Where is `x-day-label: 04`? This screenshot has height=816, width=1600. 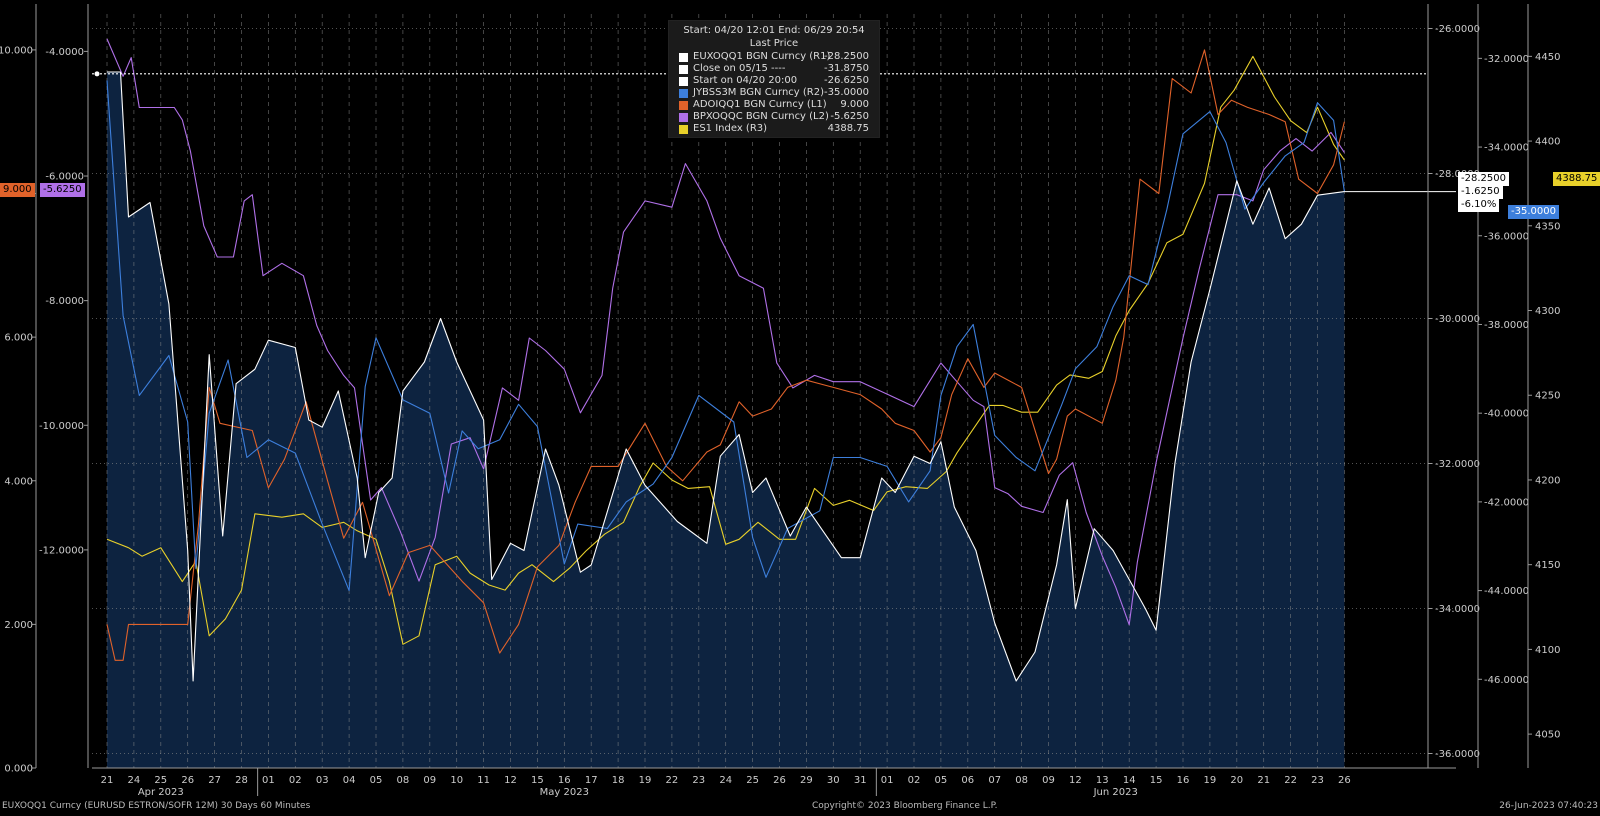
x-day-label: 04 is located at coordinates (349, 780).